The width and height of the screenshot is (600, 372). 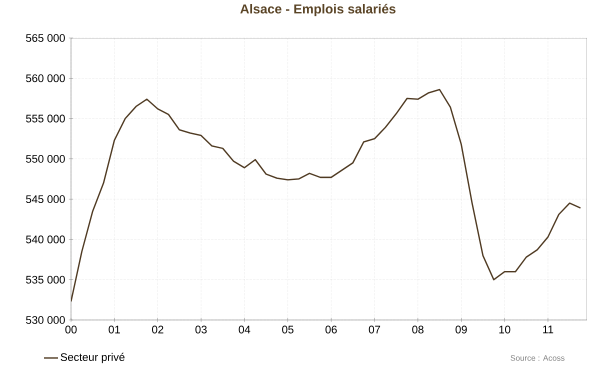 I want to click on legend-label: Secteur privé, so click(x=92, y=358).